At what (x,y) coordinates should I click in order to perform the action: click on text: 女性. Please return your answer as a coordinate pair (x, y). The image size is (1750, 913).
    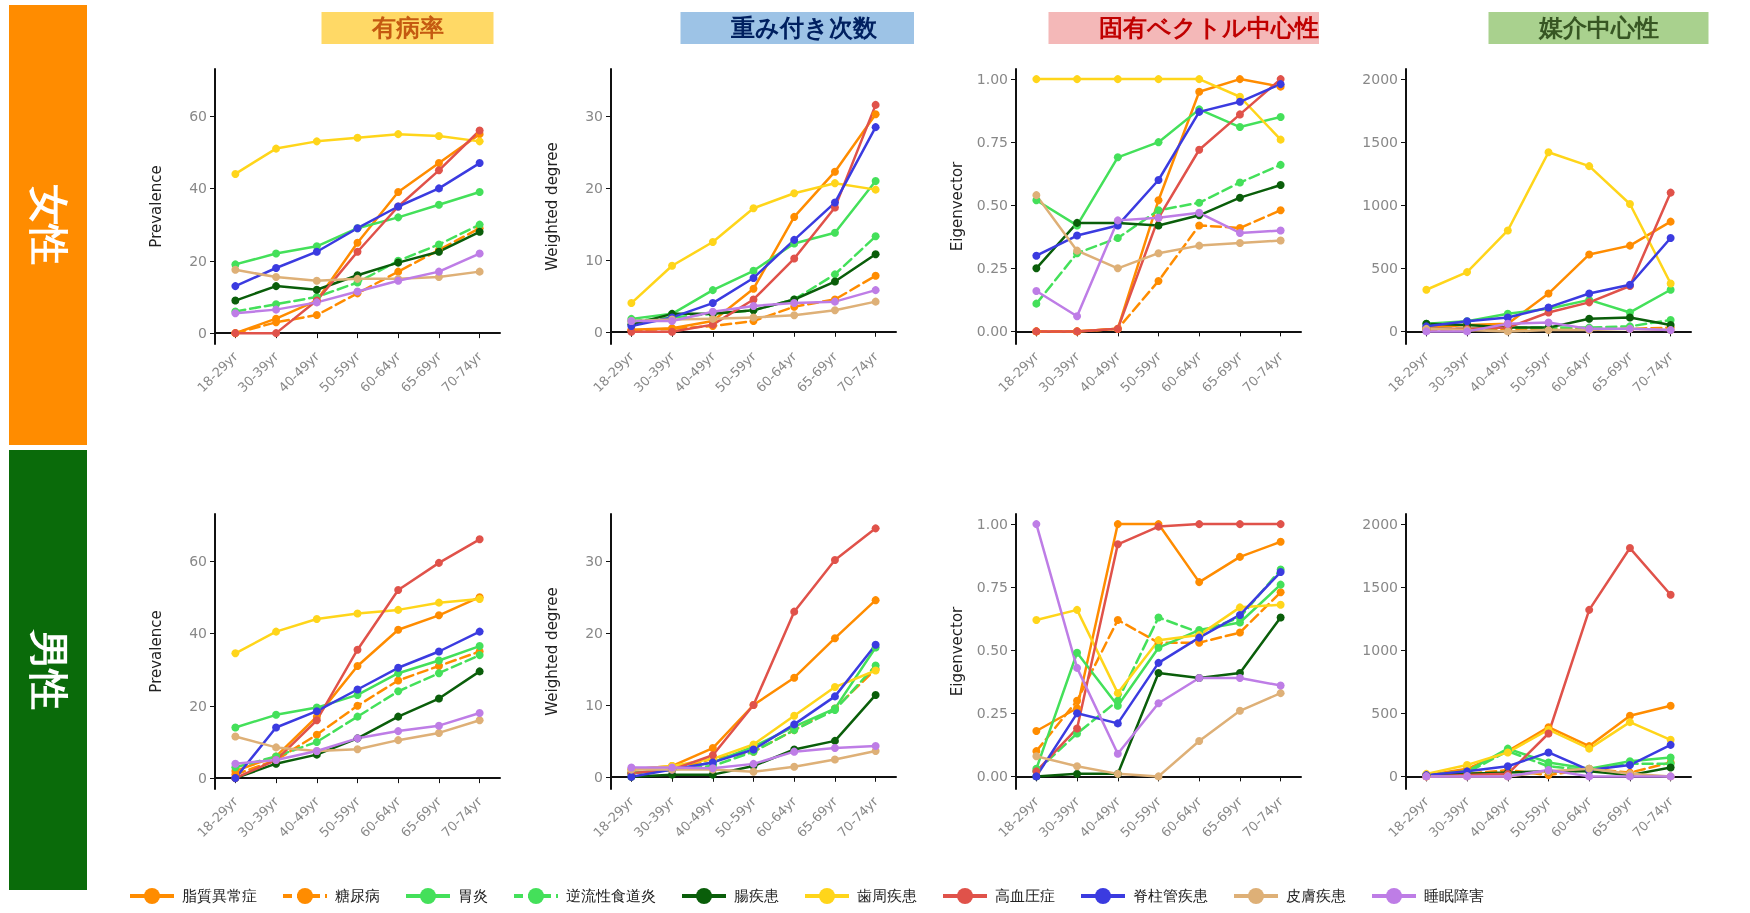
    Looking at the image, I should click on (48, 225).